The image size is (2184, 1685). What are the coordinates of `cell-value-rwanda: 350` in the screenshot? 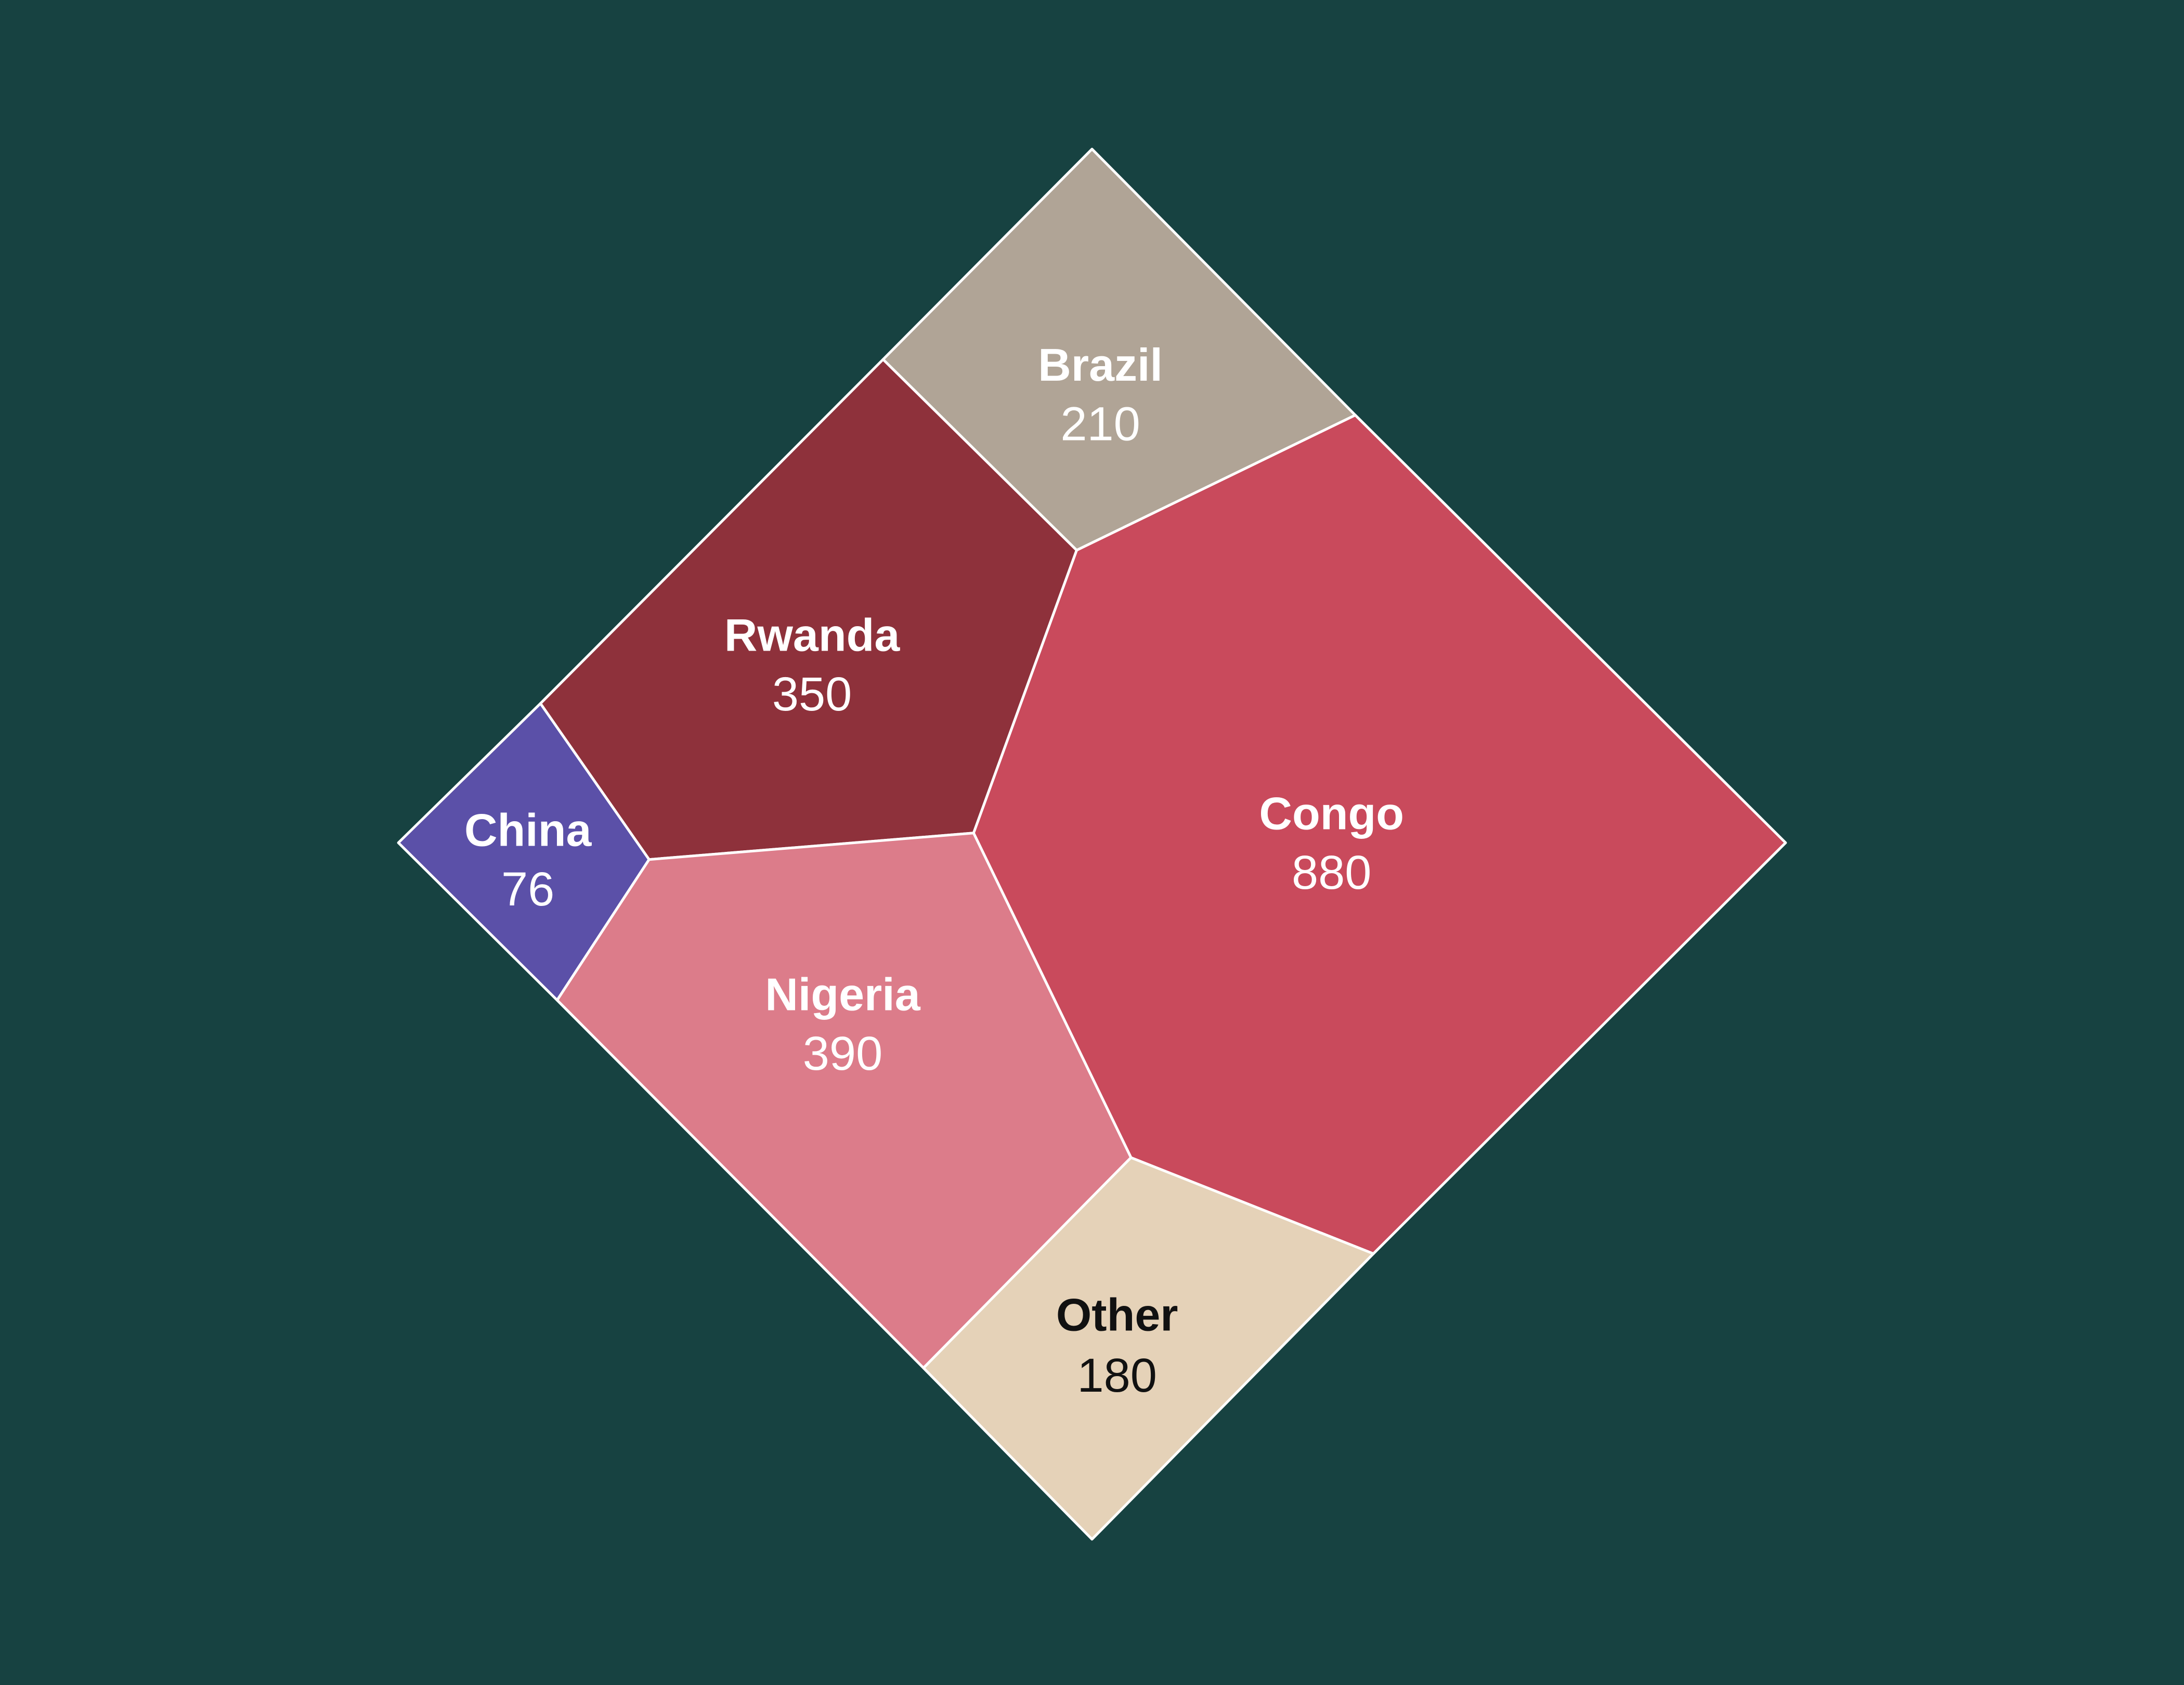 It's located at (812, 694).